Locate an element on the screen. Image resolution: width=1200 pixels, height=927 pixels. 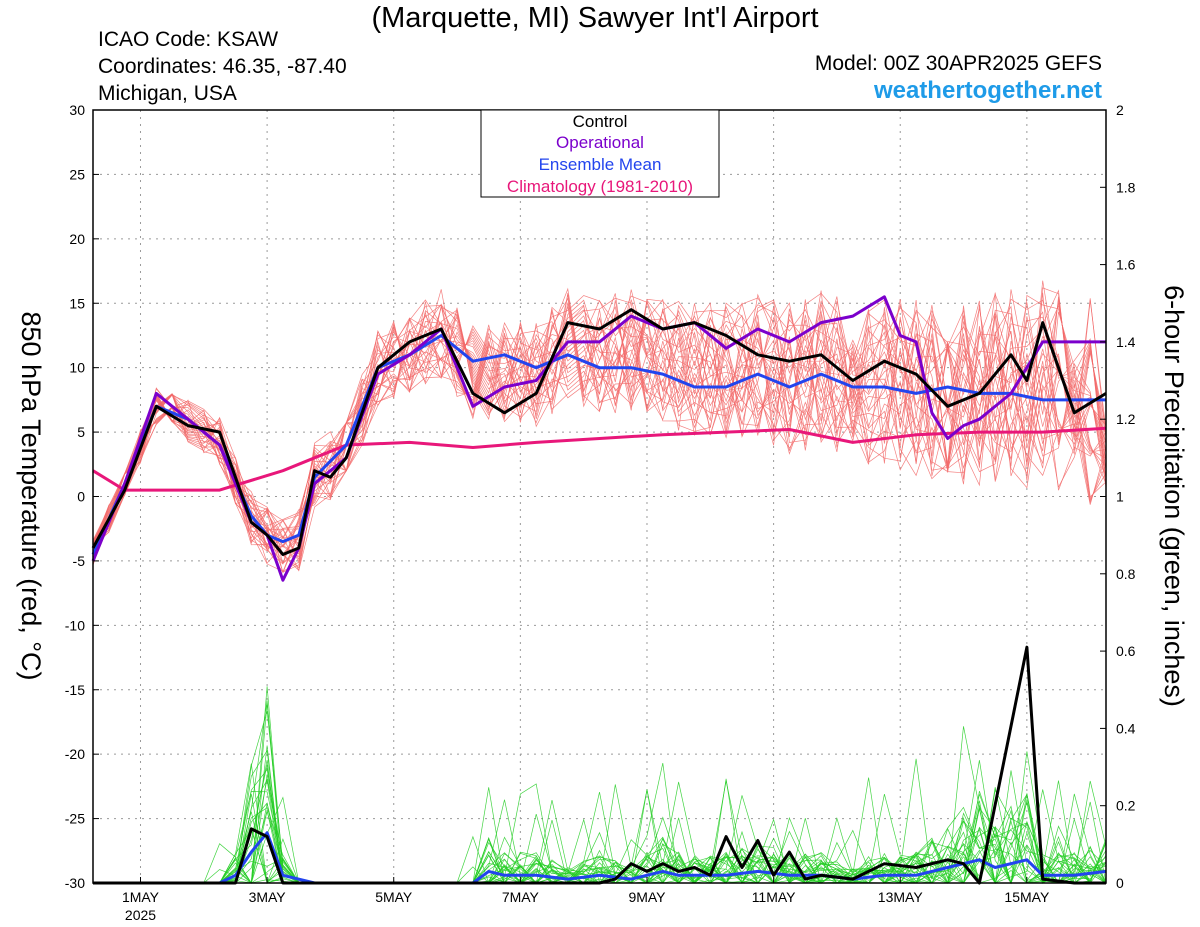
right-axis-ticks: 0 0.2 0.4 0.6 0.8 1 1.2 1.4 1.6 1.8 2 is located at coordinates (1118, 496).